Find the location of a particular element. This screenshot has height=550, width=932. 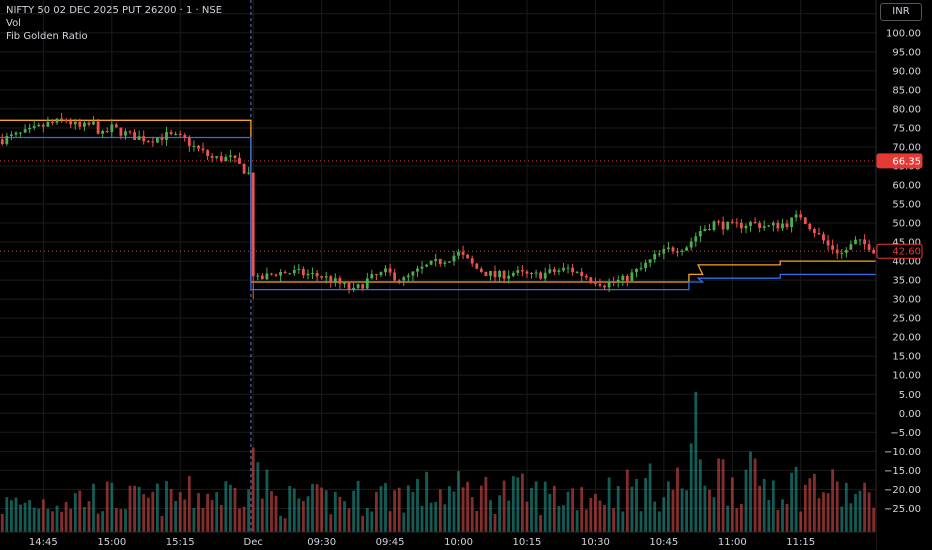

time-tick-label: 09:45 is located at coordinates (390, 542).